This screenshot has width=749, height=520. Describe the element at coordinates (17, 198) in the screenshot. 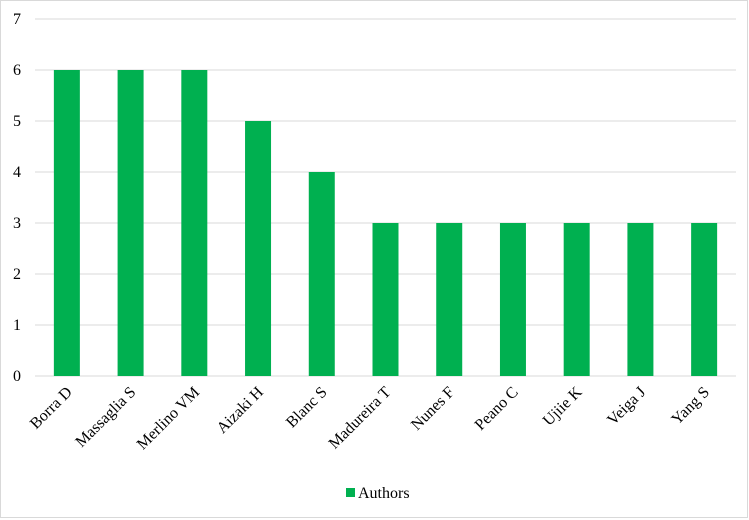

I see `y-axis-ticks: 0 1 2 3 4 5 6 7` at that location.